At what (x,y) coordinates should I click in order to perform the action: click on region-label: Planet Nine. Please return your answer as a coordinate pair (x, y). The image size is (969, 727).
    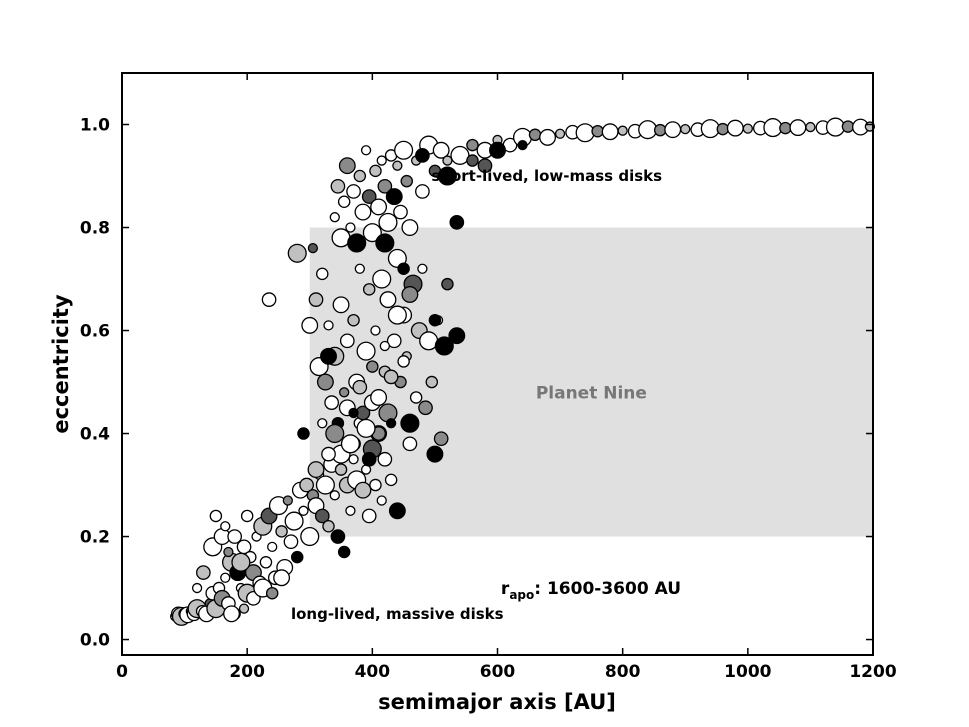
    Looking at the image, I should click on (591, 393).